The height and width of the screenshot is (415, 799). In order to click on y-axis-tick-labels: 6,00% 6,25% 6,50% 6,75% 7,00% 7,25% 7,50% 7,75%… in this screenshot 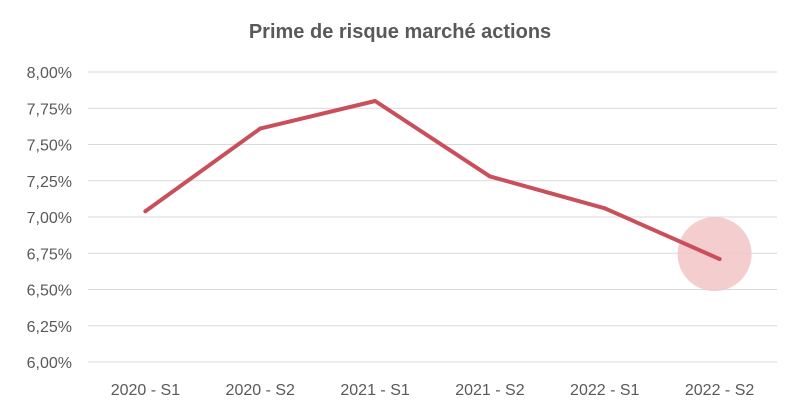, I will do `click(49, 218)`.